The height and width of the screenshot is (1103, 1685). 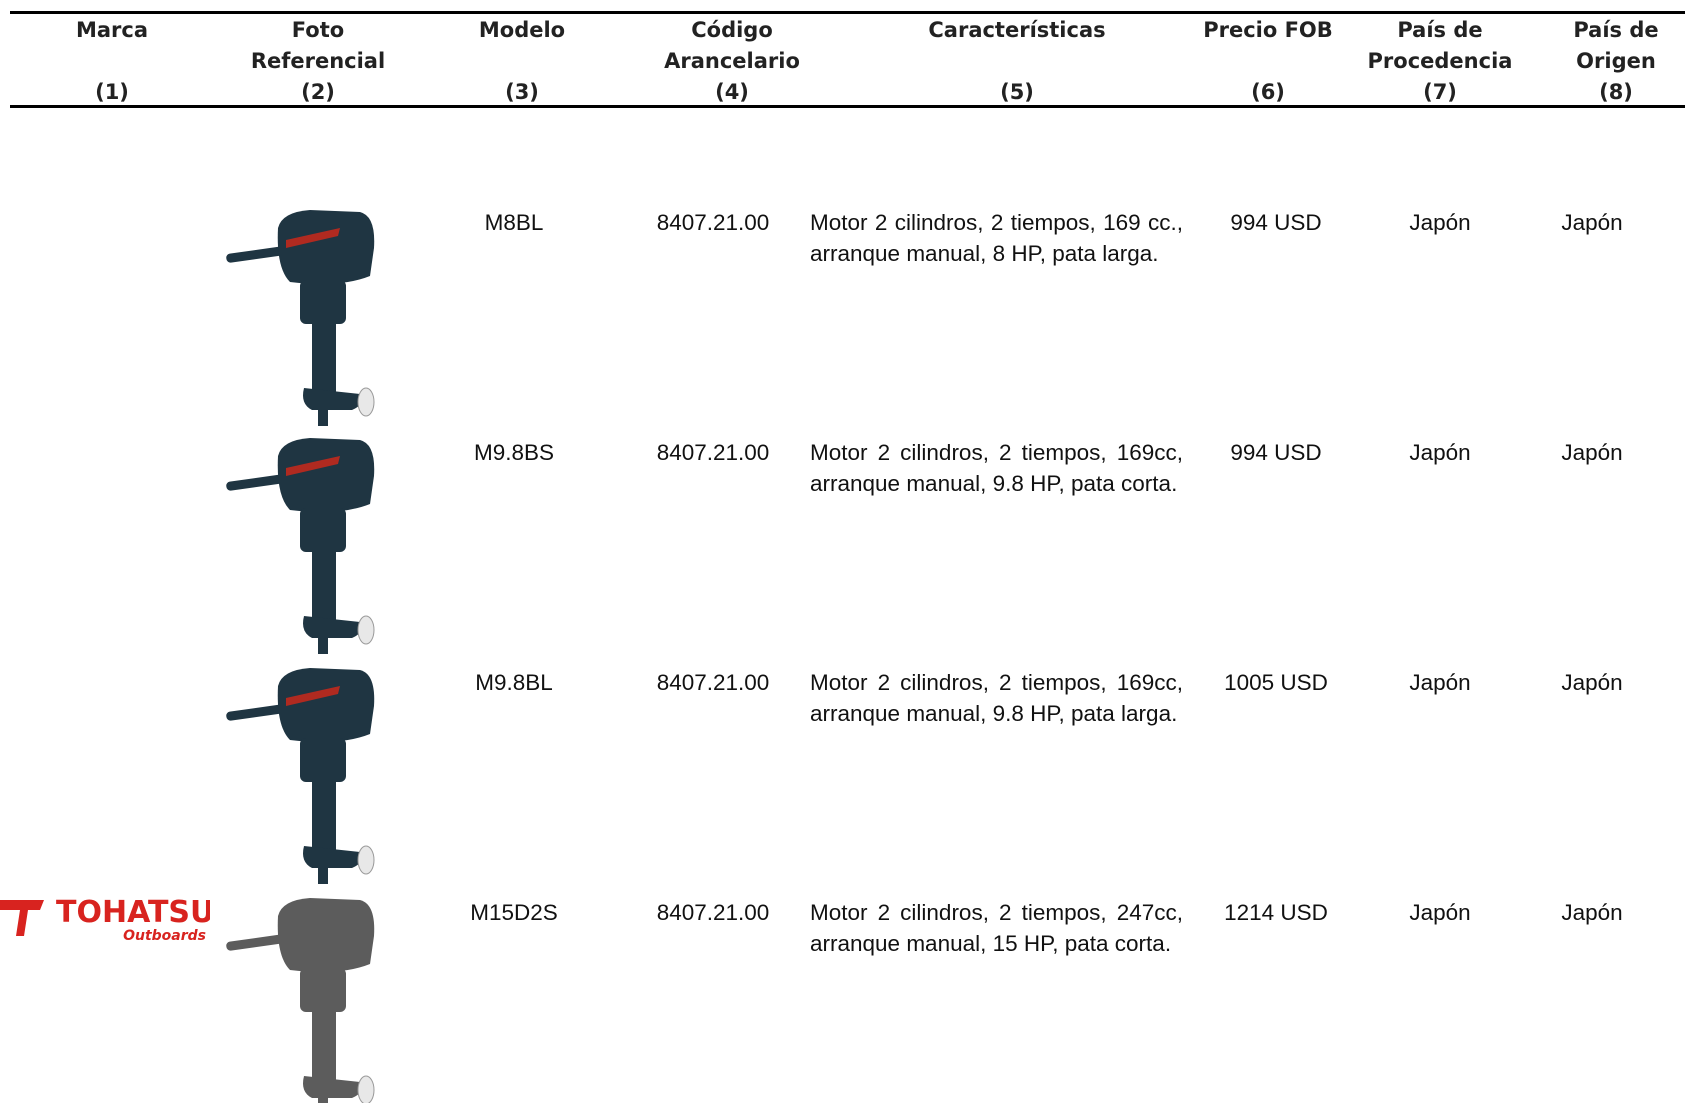 What do you see at coordinates (514, 912) in the screenshot?
I see `model: M15D2S` at bounding box center [514, 912].